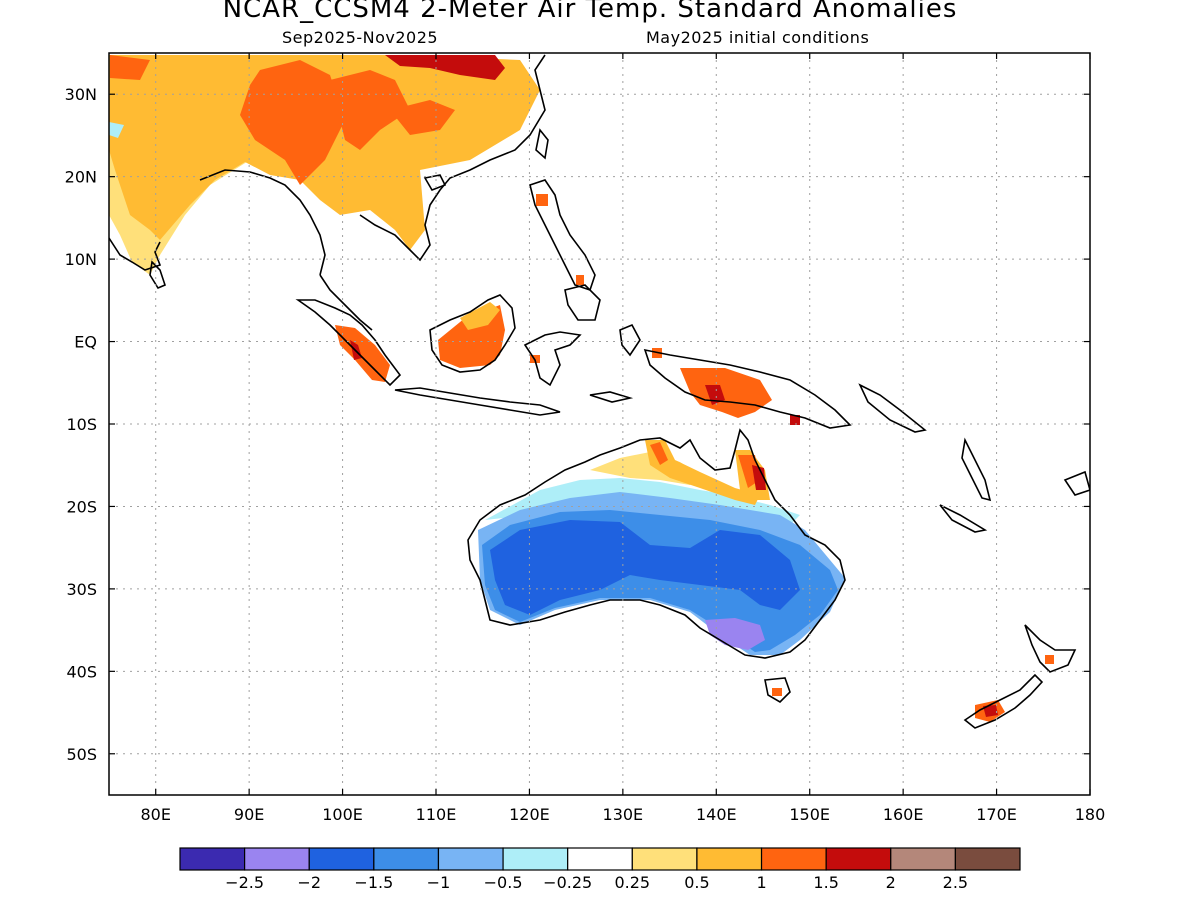 The width and height of the screenshot is (1200, 900). What do you see at coordinates (81, 671) in the screenshot?
I see `y-tick-label: 40S` at bounding box center [81, 671].